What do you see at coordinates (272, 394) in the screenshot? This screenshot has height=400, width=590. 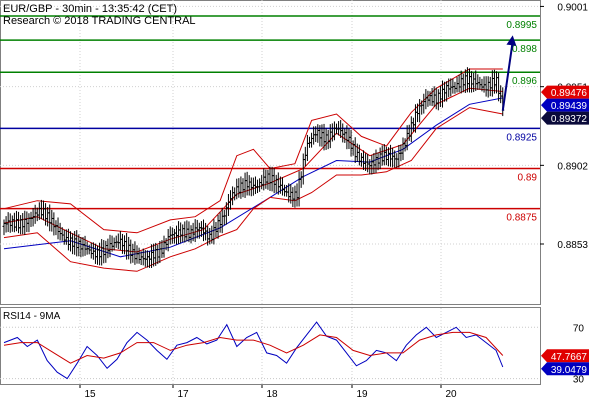 I see `x-tick-label: 18` at bounding box center [272, 394].